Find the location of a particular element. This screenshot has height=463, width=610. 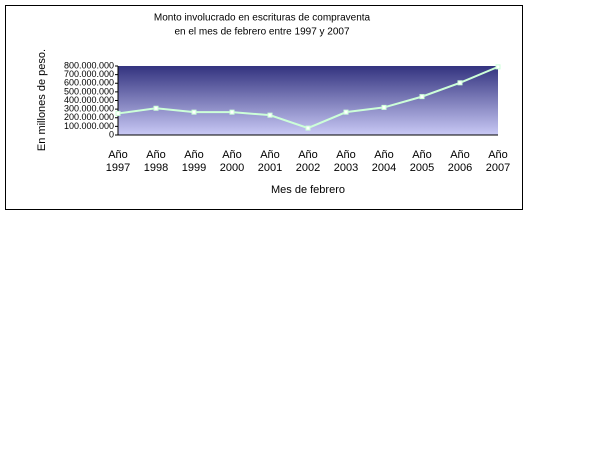

x-tick-label: Año 2002 is located at coordinates (308, 161).